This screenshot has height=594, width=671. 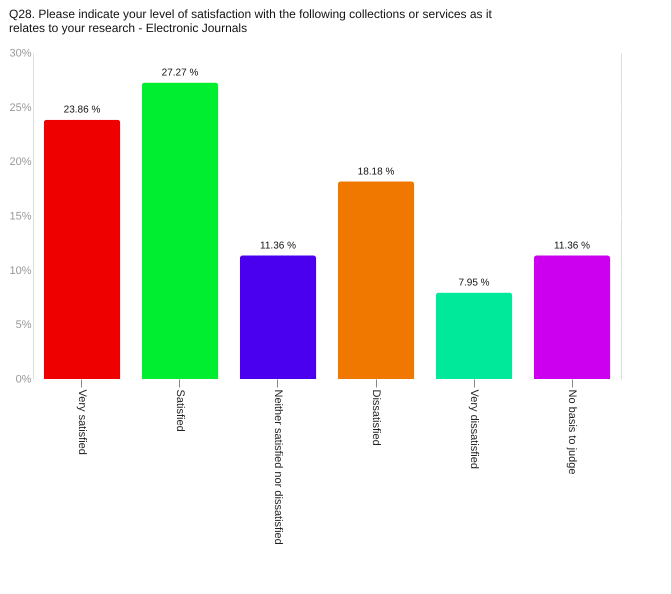 What do you see at coordinates (180, 73) in the screenshot?
I see `data-label: 27.27 %` at bounding box center [180, 73].